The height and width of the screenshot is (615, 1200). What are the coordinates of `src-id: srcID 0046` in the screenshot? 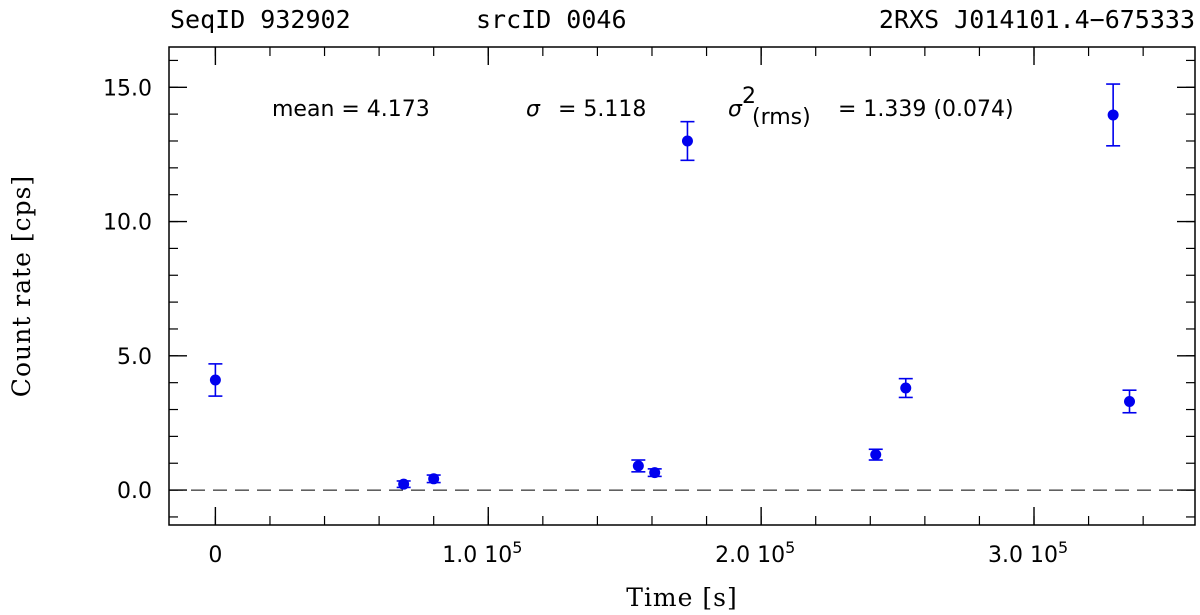 It's located at (551, 19).